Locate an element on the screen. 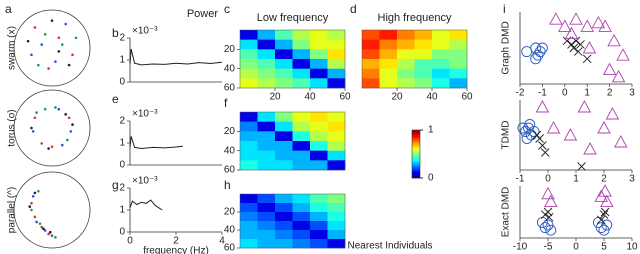  x-axis-label: Nearest Individuals is located at coordinates (389, 246).